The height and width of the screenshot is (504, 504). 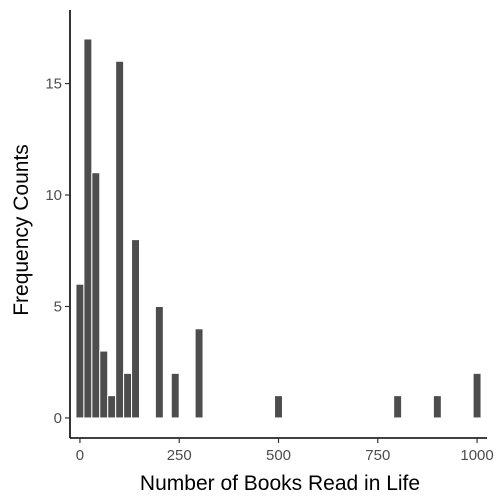 What do you see at coordinates (476, 455) in the screenshot?
I see `x-tick-label: 1000` at bounding box center [476, 455].